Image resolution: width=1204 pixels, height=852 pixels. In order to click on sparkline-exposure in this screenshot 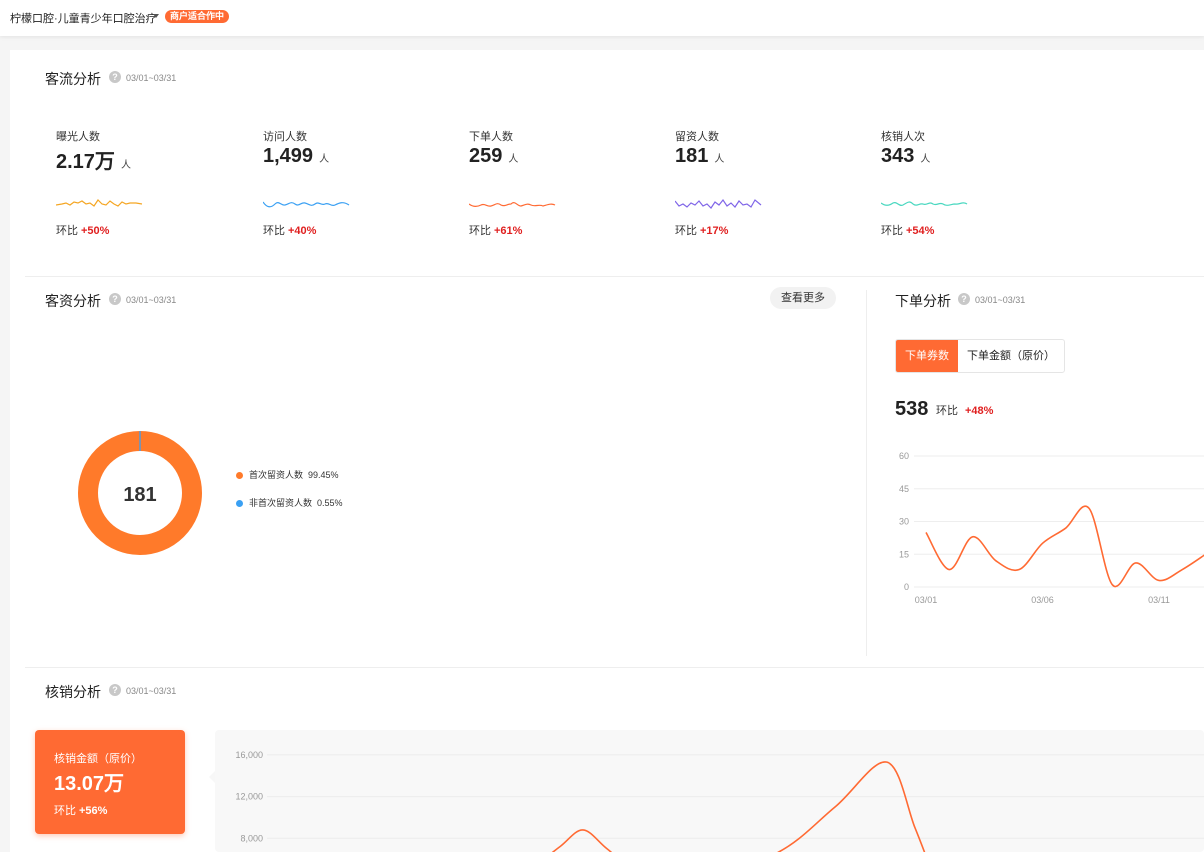, I will do `click(99, 203)`.